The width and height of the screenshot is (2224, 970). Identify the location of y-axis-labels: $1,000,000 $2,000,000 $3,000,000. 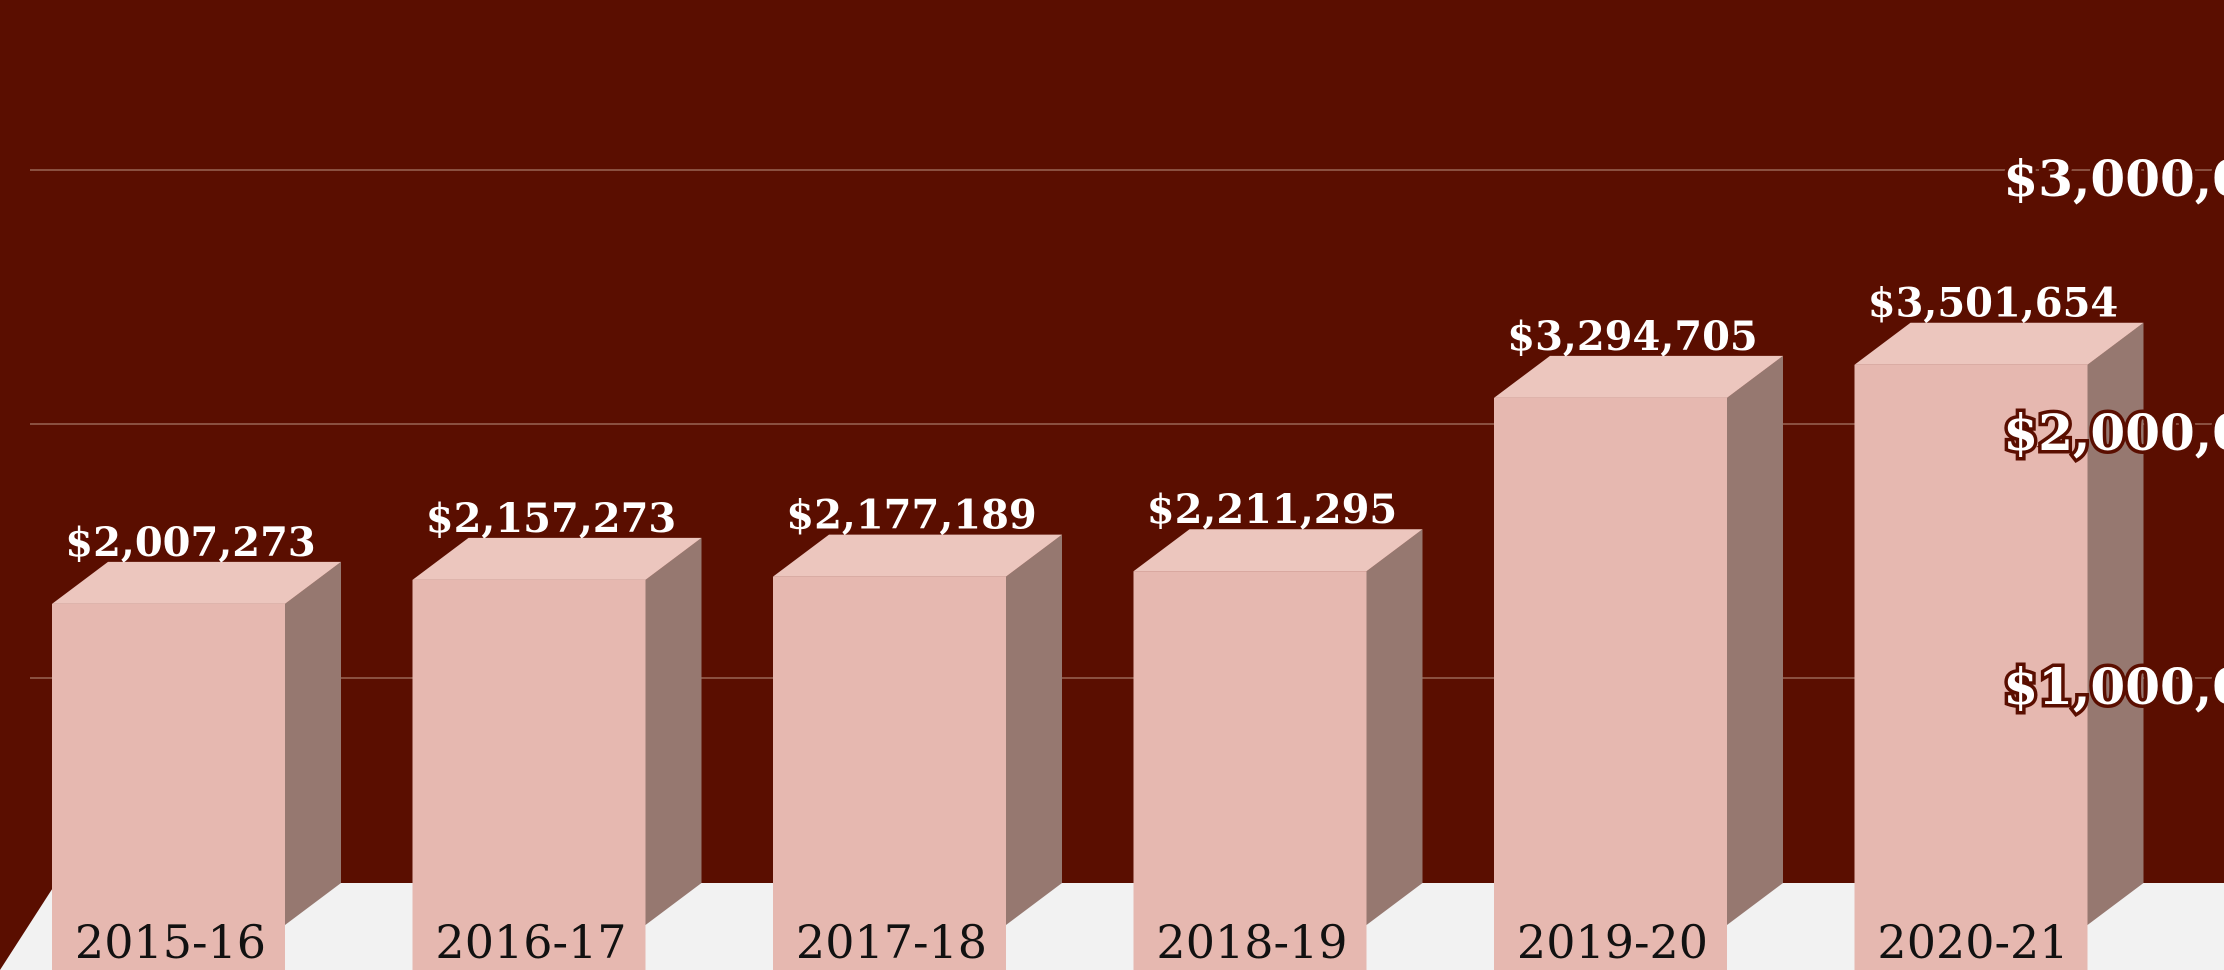
(2112, 433).